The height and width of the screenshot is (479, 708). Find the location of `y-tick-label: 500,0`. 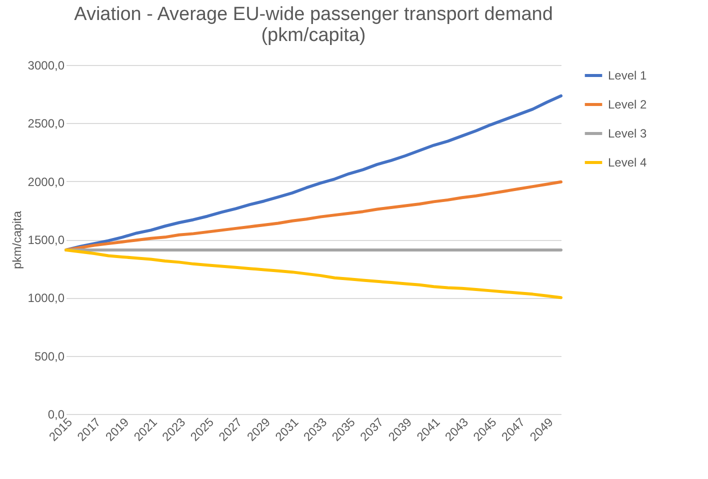

y-tick-label: 500,0 is located at coordinates (49, 356).